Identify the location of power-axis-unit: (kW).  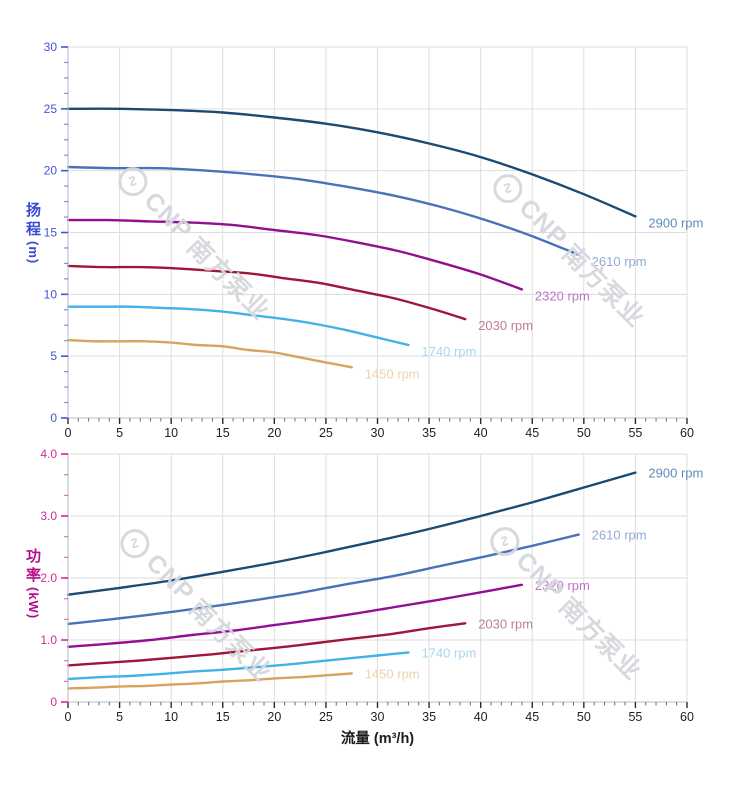
(33, 603).